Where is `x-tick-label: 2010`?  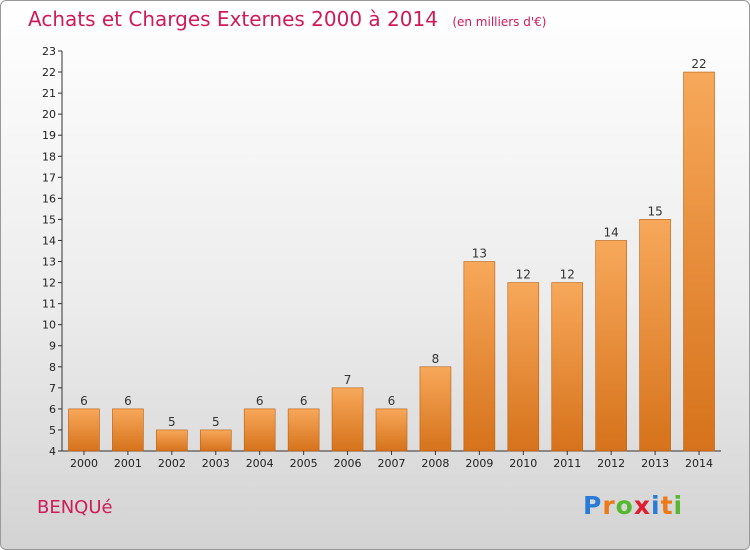
x-tick-label: 2010 is located at coordinates (523, 463).